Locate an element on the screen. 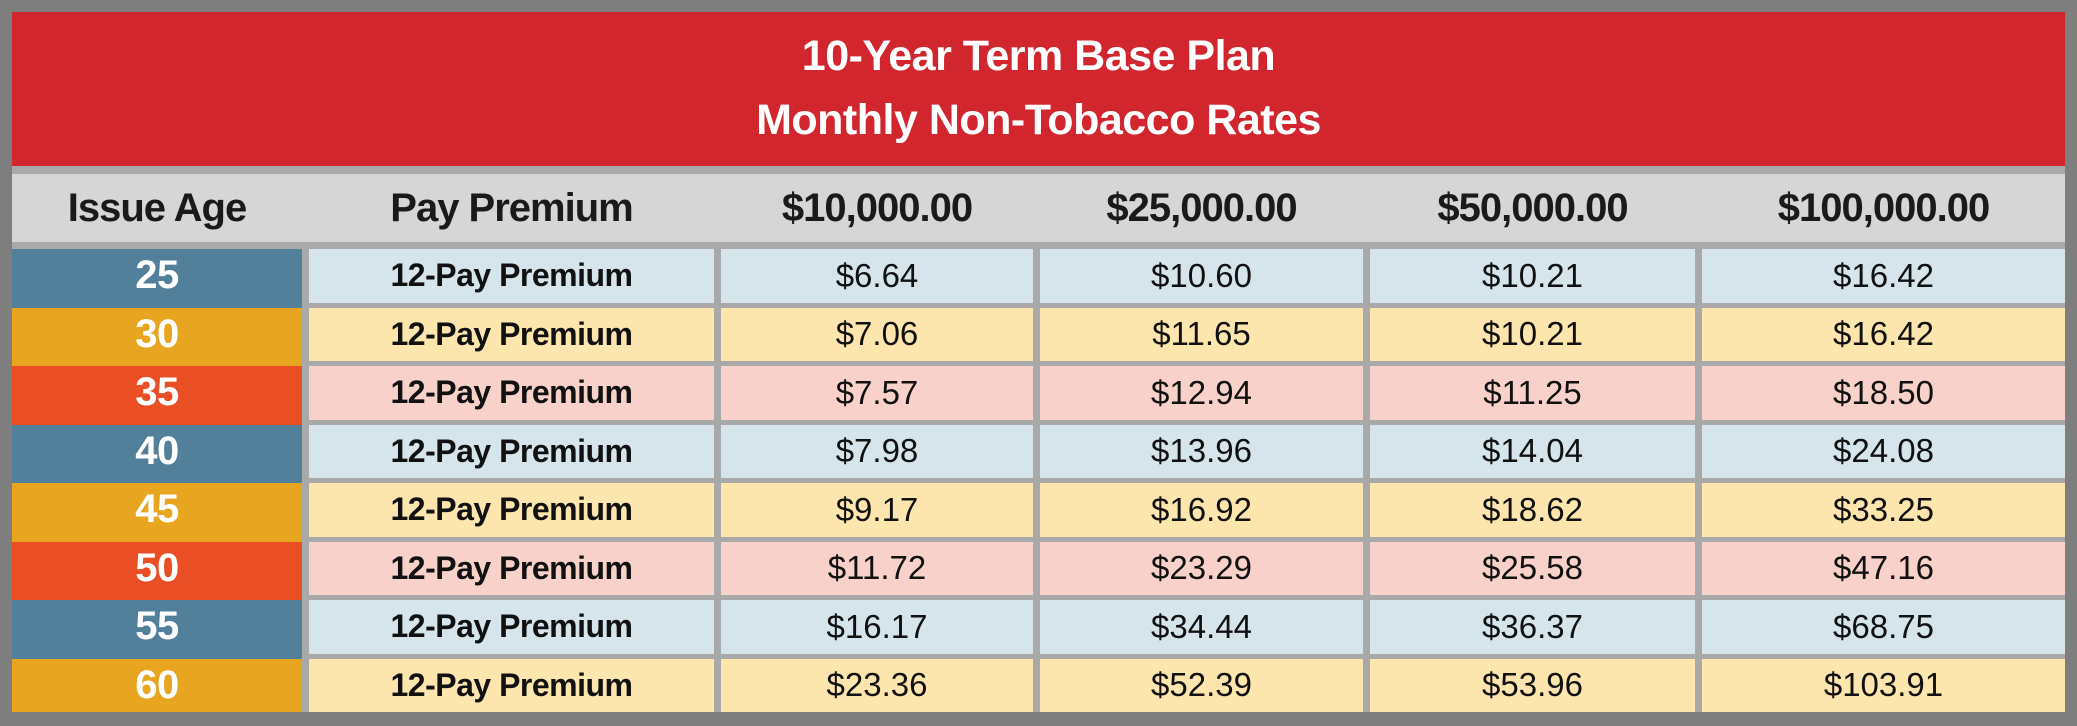 The image size is (2077, 726). age-value: 30 is located at coordinates (157, 333).